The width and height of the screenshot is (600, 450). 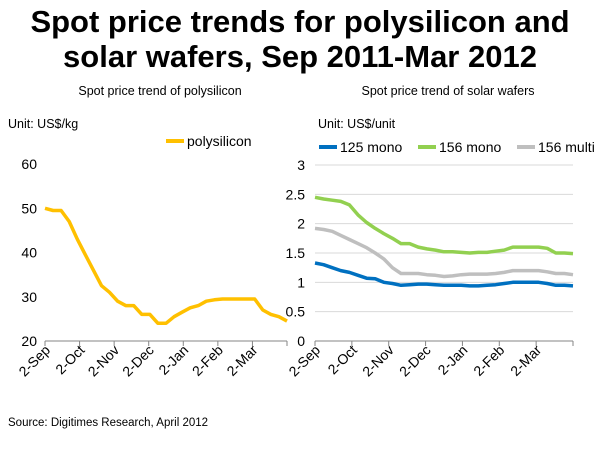 I want to click on left-y-tick-label: 20, so click(x=29, y=341).